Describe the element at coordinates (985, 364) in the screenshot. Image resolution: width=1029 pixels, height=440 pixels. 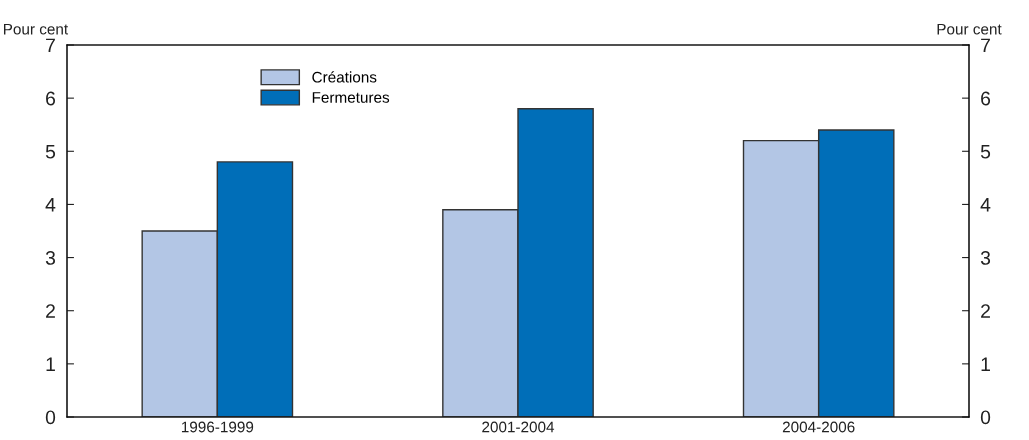
I see `y2-tick-label: 1` at that location.